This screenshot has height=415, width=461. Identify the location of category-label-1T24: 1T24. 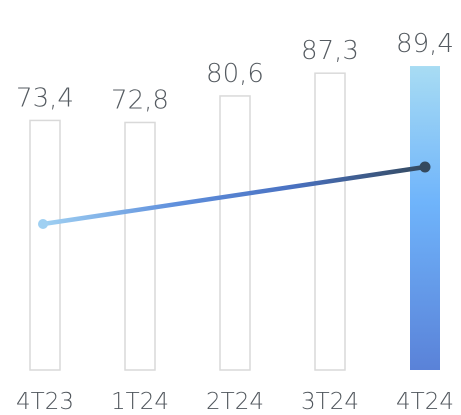
(140, 402).